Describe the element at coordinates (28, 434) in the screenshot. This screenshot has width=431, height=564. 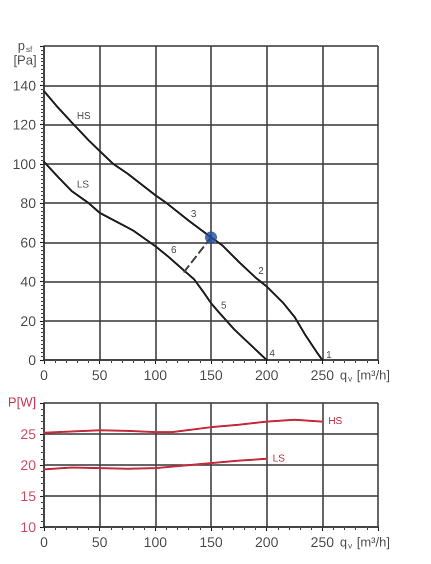
I see `y-tick-label: 25` at that location.